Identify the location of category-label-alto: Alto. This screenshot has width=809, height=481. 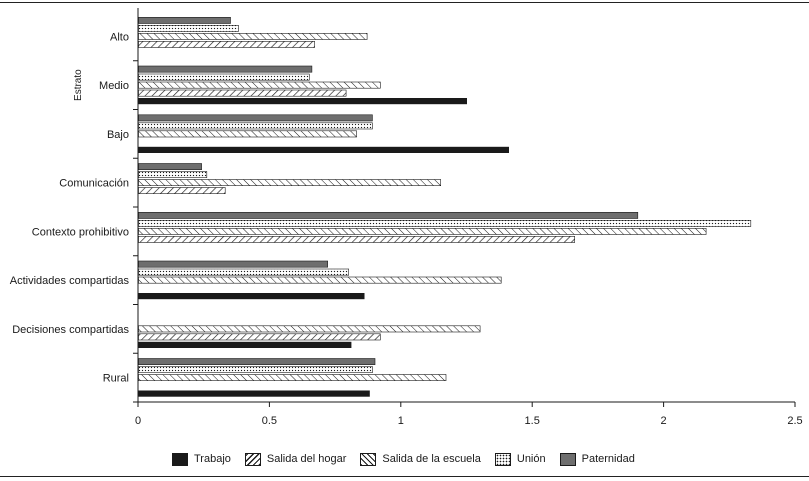
(119, 37).